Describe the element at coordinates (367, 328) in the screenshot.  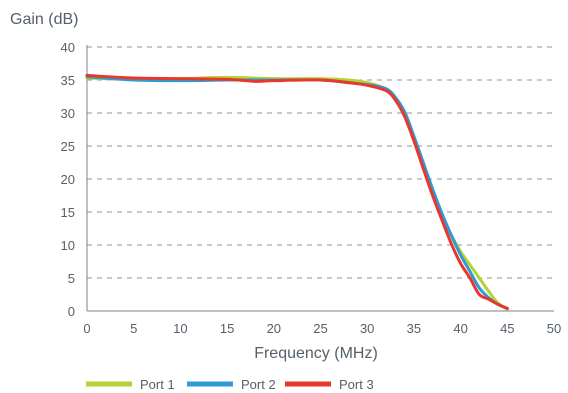
I see `x-tick-label-30: 30` at that location.